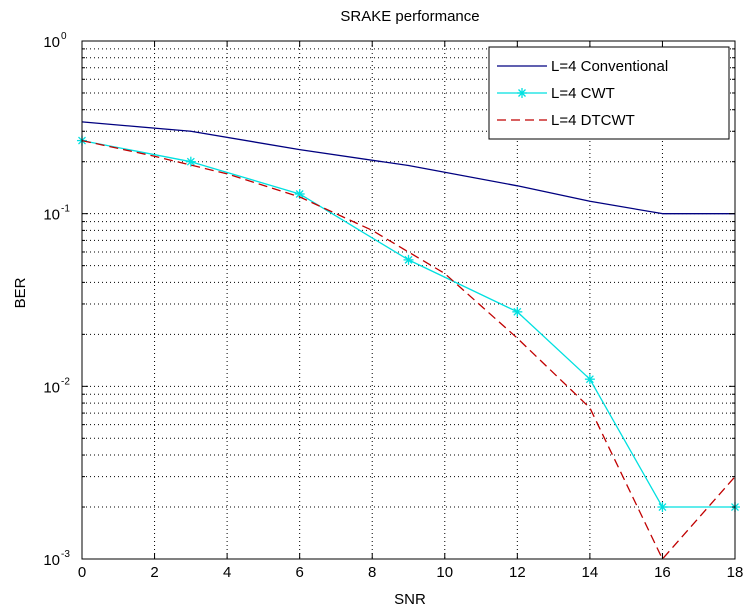  Describe the element at coordinates (735, 572) in the screenshot. I see `x-tick-label: 18` at that location.